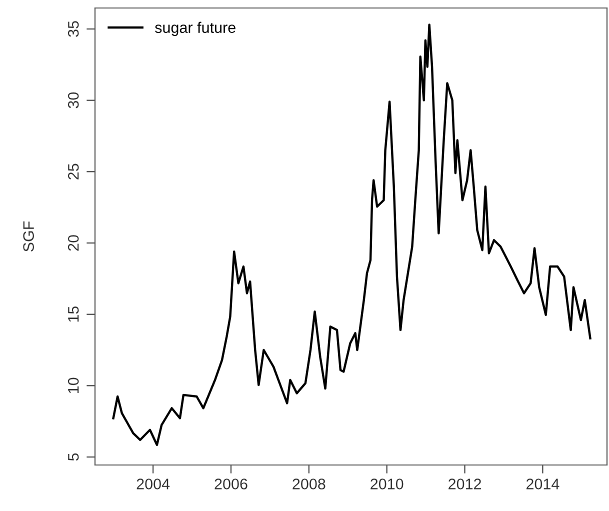 The width and height of the screenshot is (609, 511). I want to click on x-tick-label: 2004, so click(153, 484).